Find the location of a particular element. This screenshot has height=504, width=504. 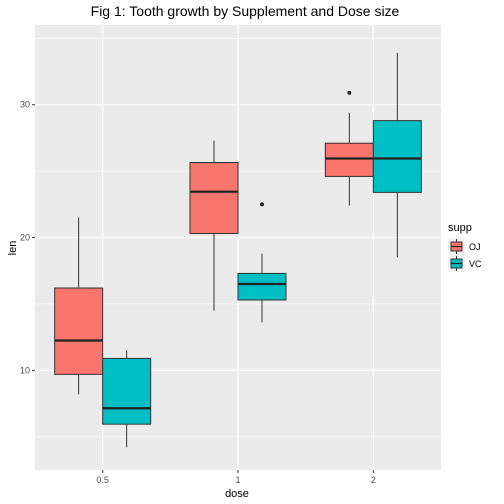

x-tick-label: 2 is located at coordinates (373, 480).